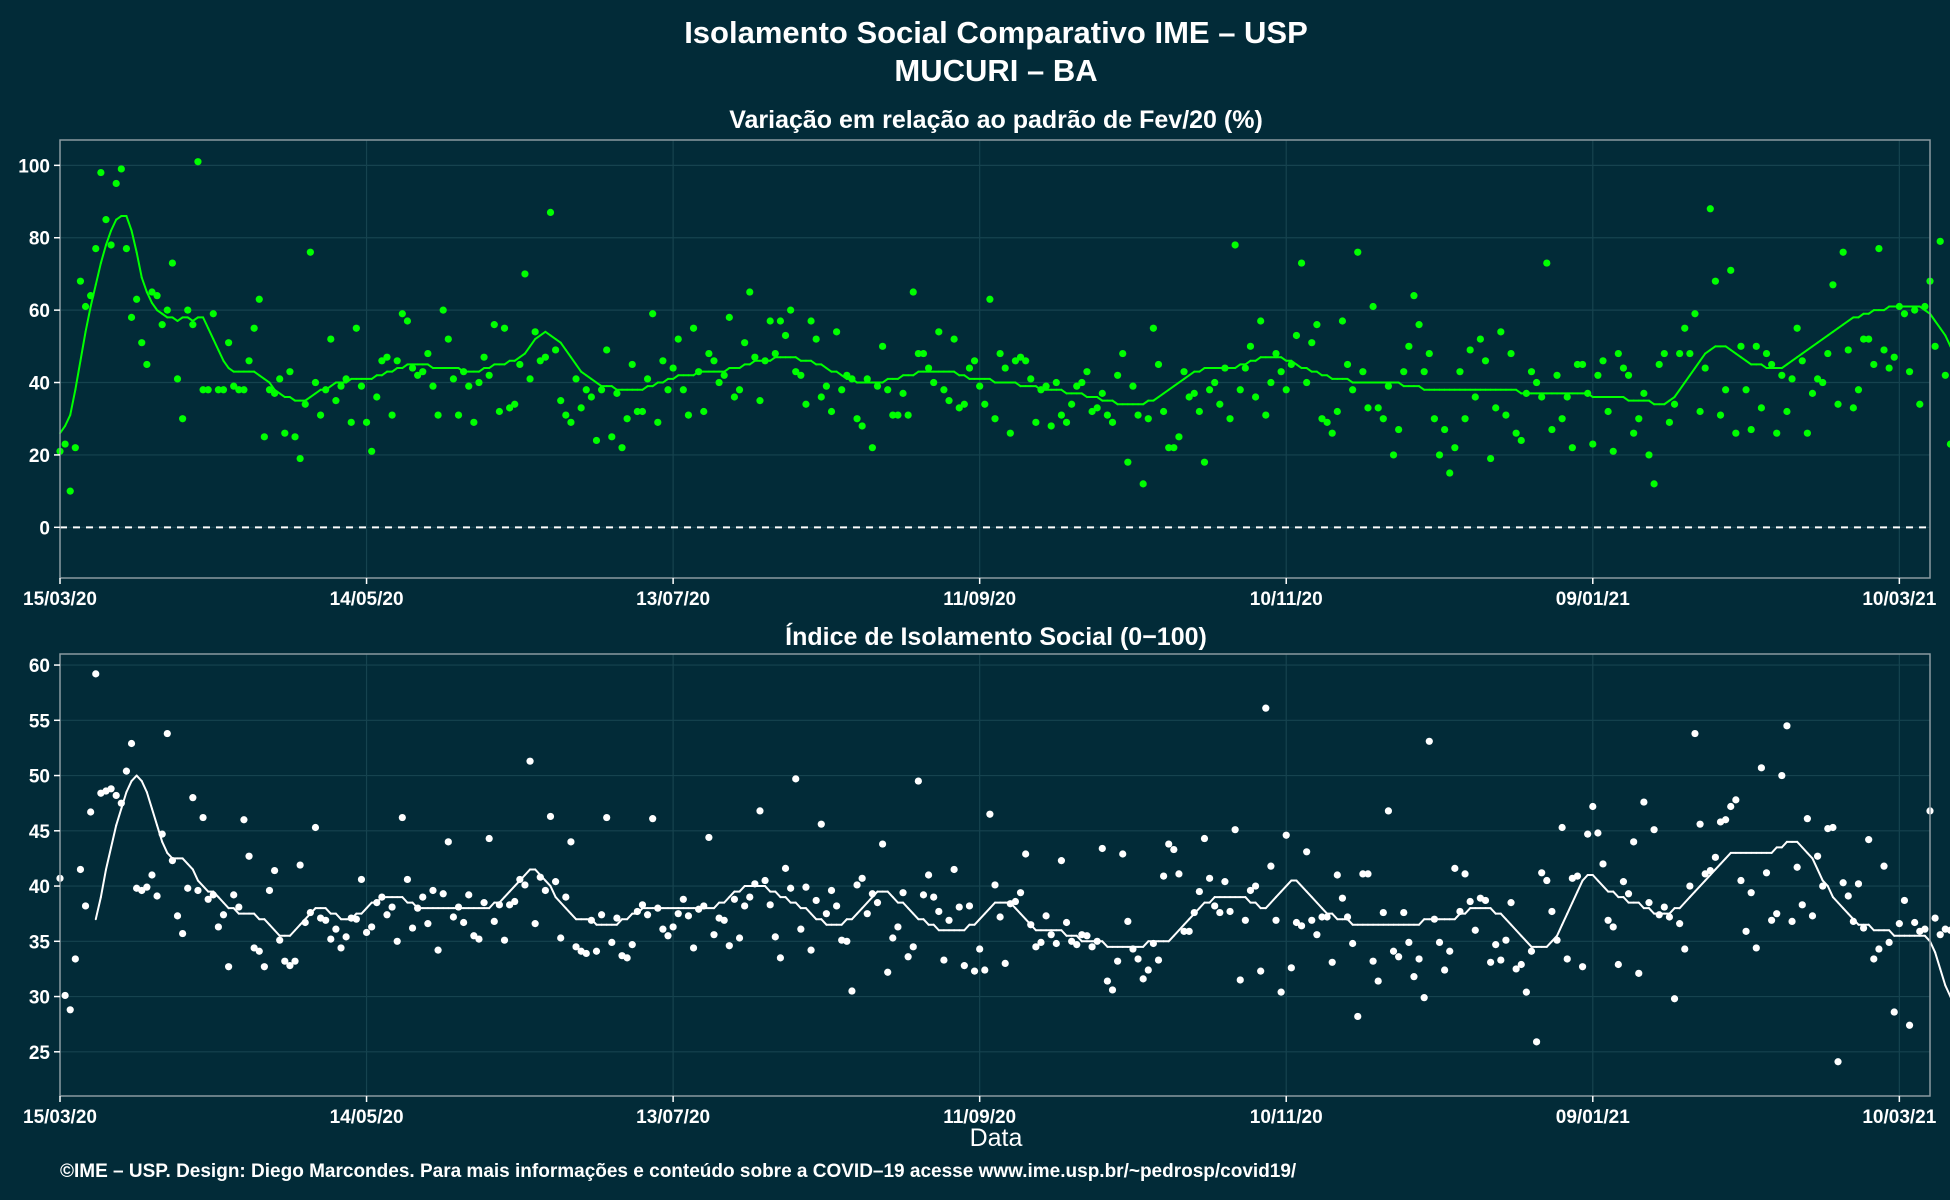 The width and height of the screenshot is (1950, 1200). I want to click on top-ytick-label: 40, so click(39, 384).